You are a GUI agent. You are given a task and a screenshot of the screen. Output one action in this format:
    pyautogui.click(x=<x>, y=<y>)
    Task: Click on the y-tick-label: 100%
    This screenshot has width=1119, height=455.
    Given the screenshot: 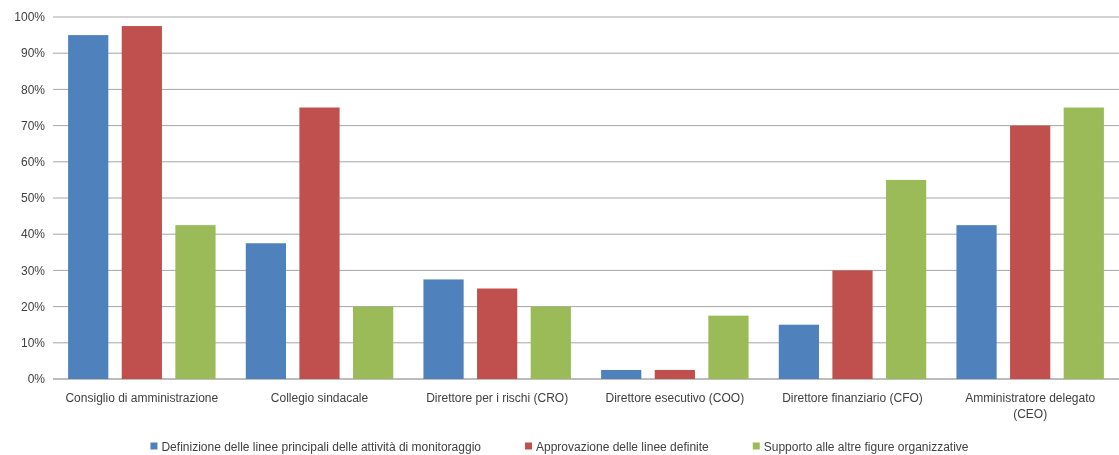 What is the action you would take?
    pyautogui.click(x=30, y=17)
    